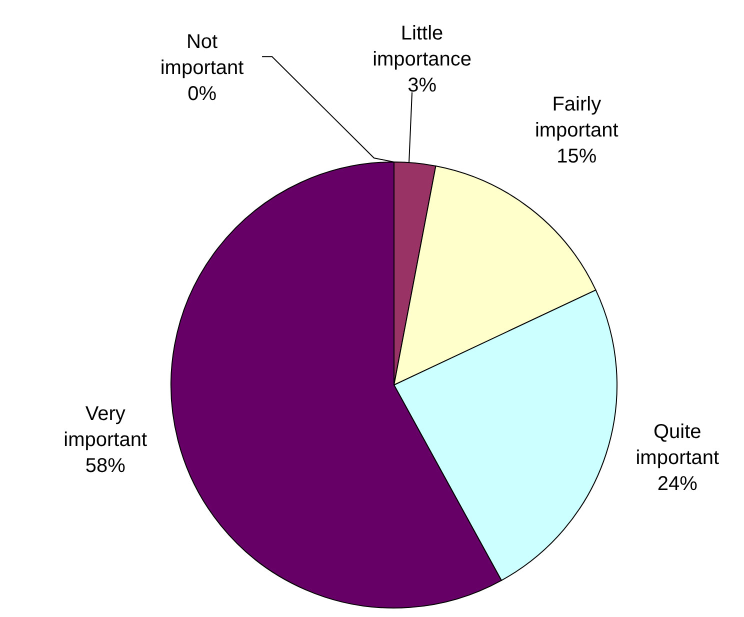 The image size is (744, 617). What do you see at coordinates (678, 445) in the screenshot?
I see `slice-label: Quite important` at bounding box center [678, 445].